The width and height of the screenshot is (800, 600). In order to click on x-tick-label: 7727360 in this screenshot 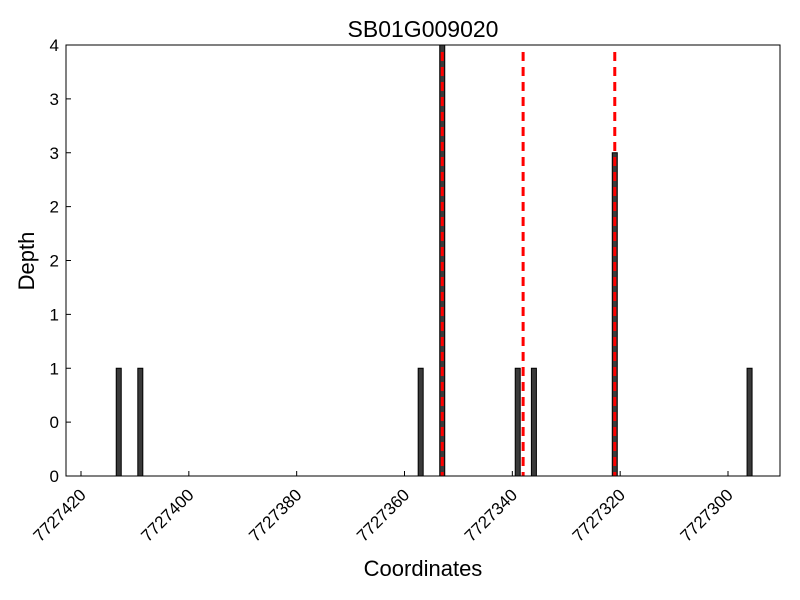, I will do `click(383, 515)`.